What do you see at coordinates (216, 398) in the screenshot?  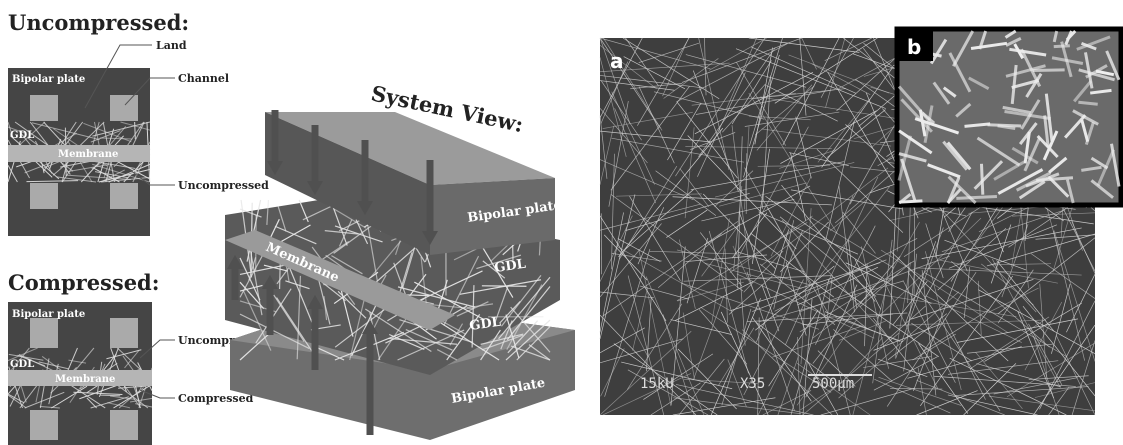 I see `callout: Compressed` at bounding box center [216, 398].